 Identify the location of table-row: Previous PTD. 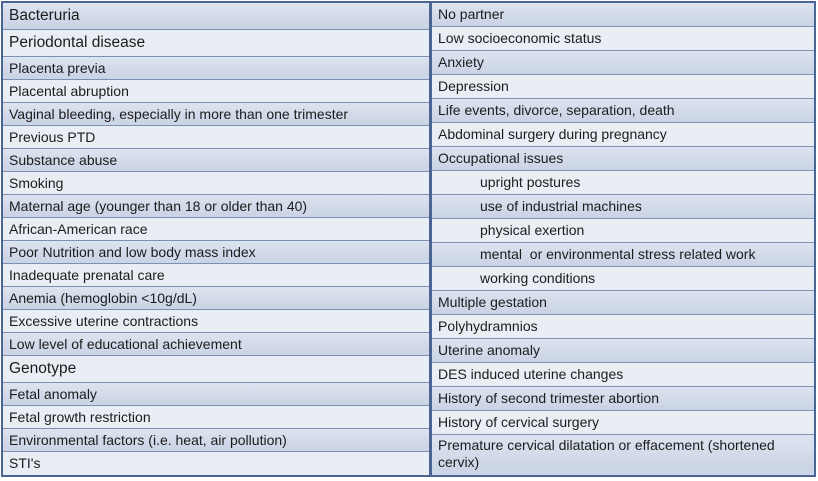
(216, 137).